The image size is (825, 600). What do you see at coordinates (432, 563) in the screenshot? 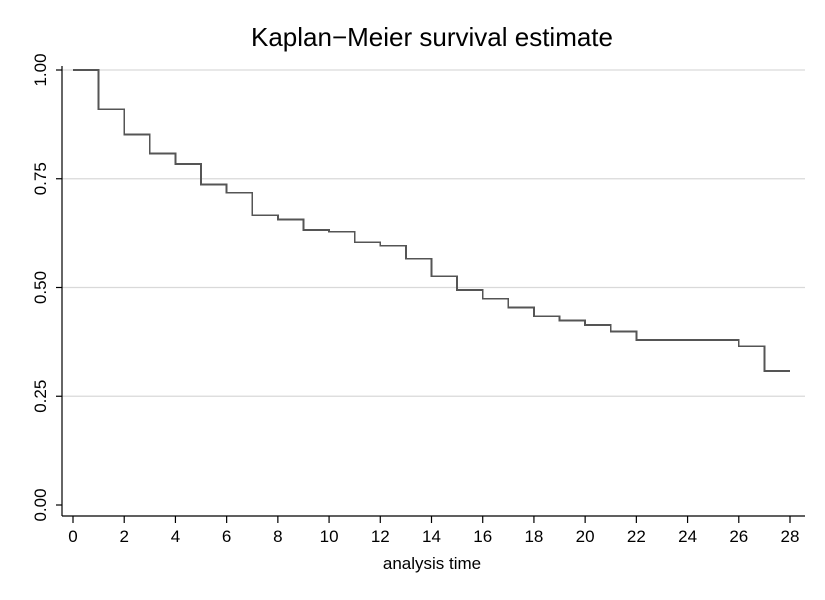
I see `x-axis-title: analysis time` at bounding box center [432, 563].